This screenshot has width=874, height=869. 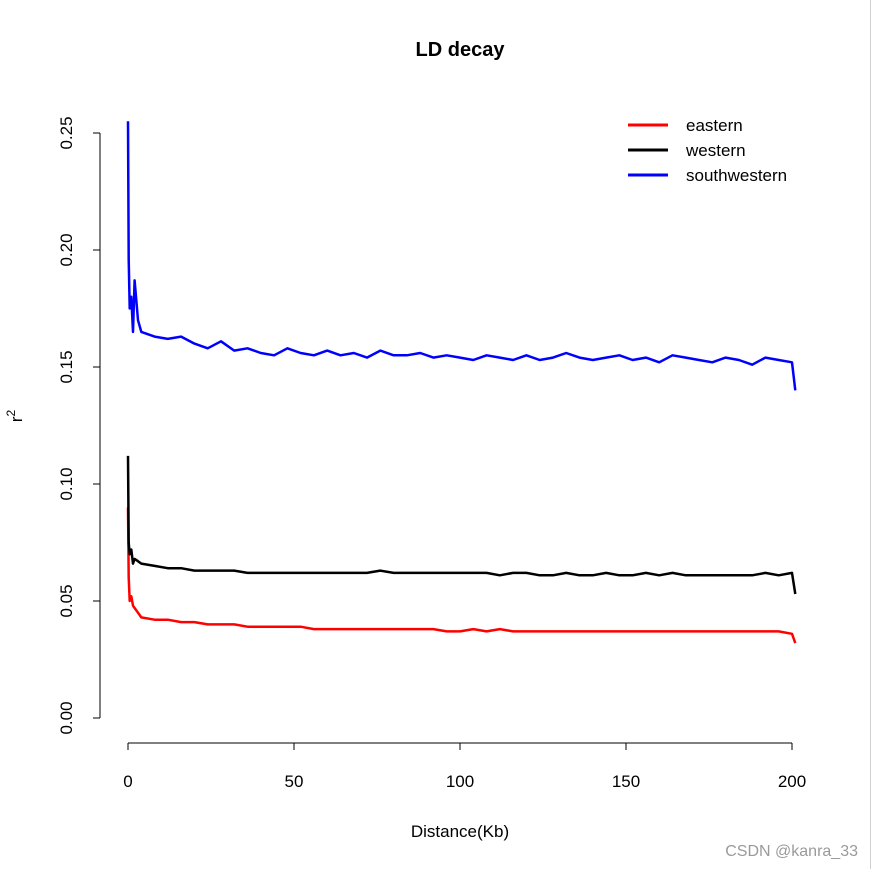 I want to click on y-tick-label: 0.20, so click(x=66, y=249).